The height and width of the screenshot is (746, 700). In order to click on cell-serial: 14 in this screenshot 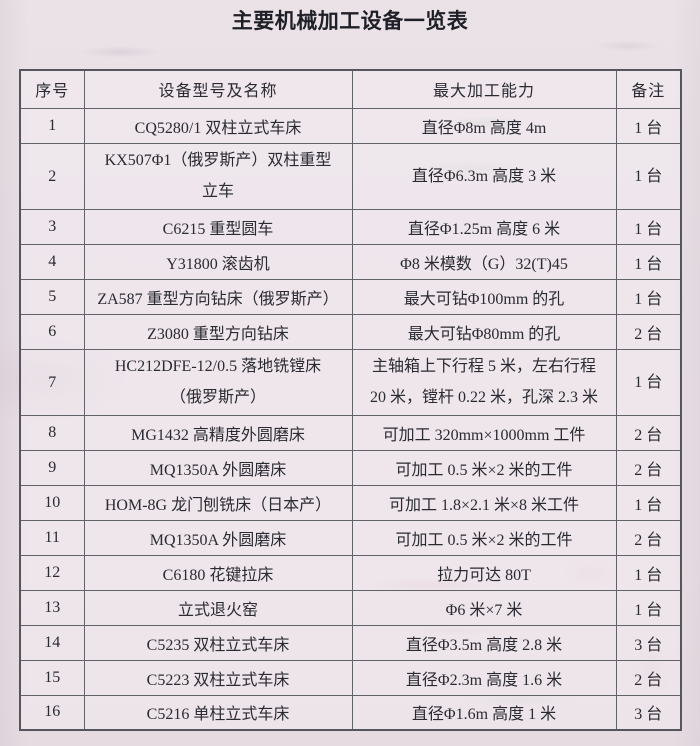, I will do `click(52, 642)`.